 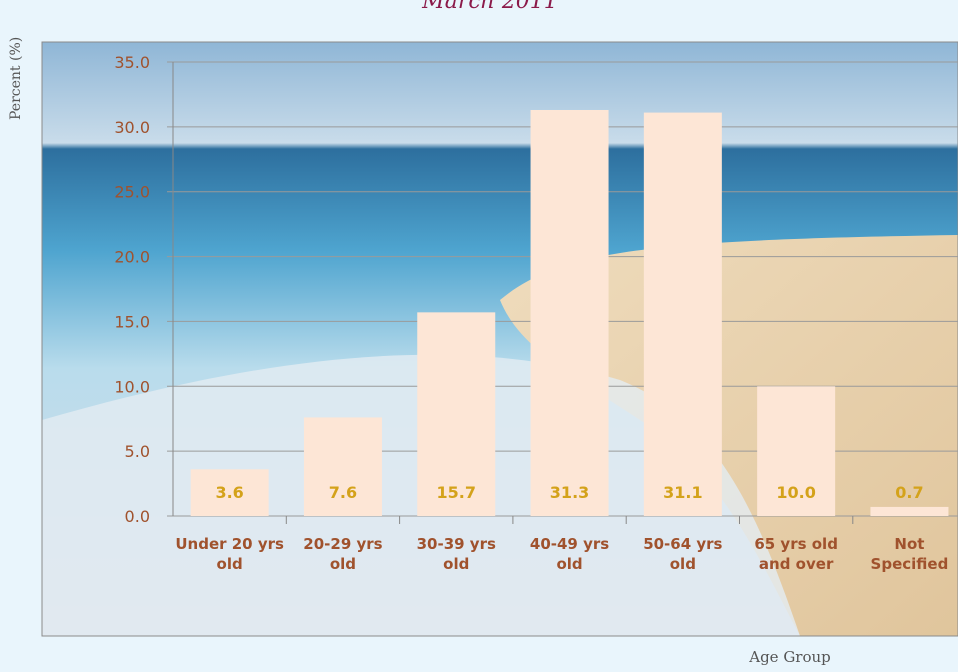 What do you see at coordinates (16, 78) in the screenshot?
I see `y-axis-label: Percent (%)` at bounding box center [16, 78].